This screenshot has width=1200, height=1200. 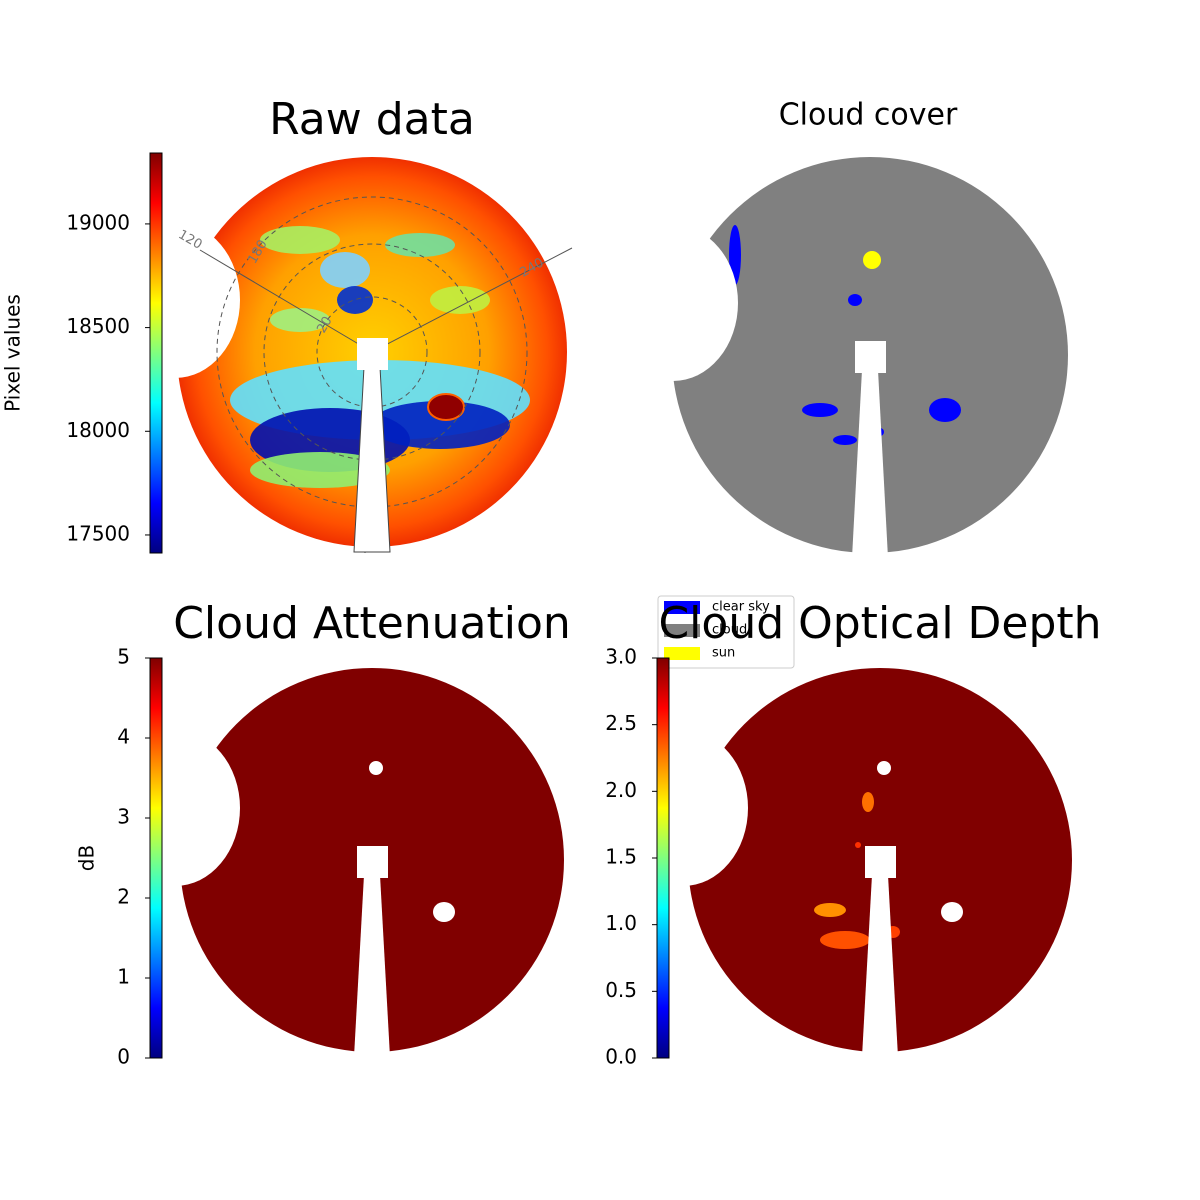 What do you see at coordinates (729, 630) in the screenshot?
I see `legend-label: cloud` at bounding box center [729, 630].